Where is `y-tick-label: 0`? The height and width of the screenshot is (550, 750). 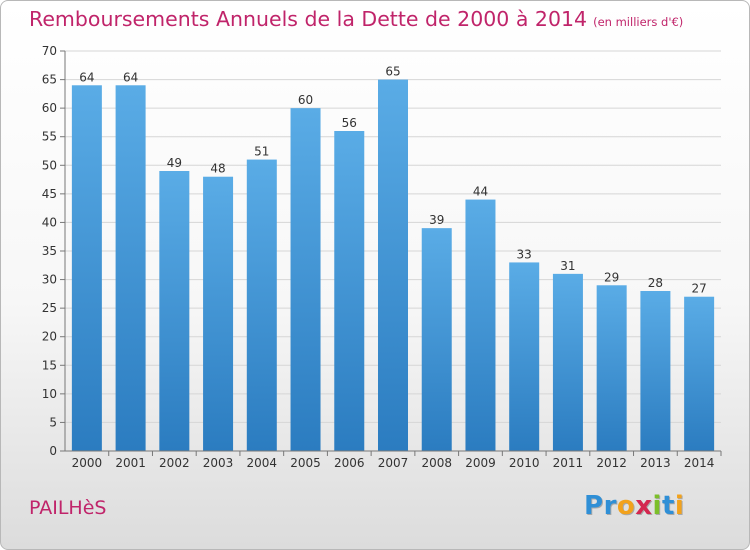
y-tick-label: 0 is located at coordinates (53, 451).